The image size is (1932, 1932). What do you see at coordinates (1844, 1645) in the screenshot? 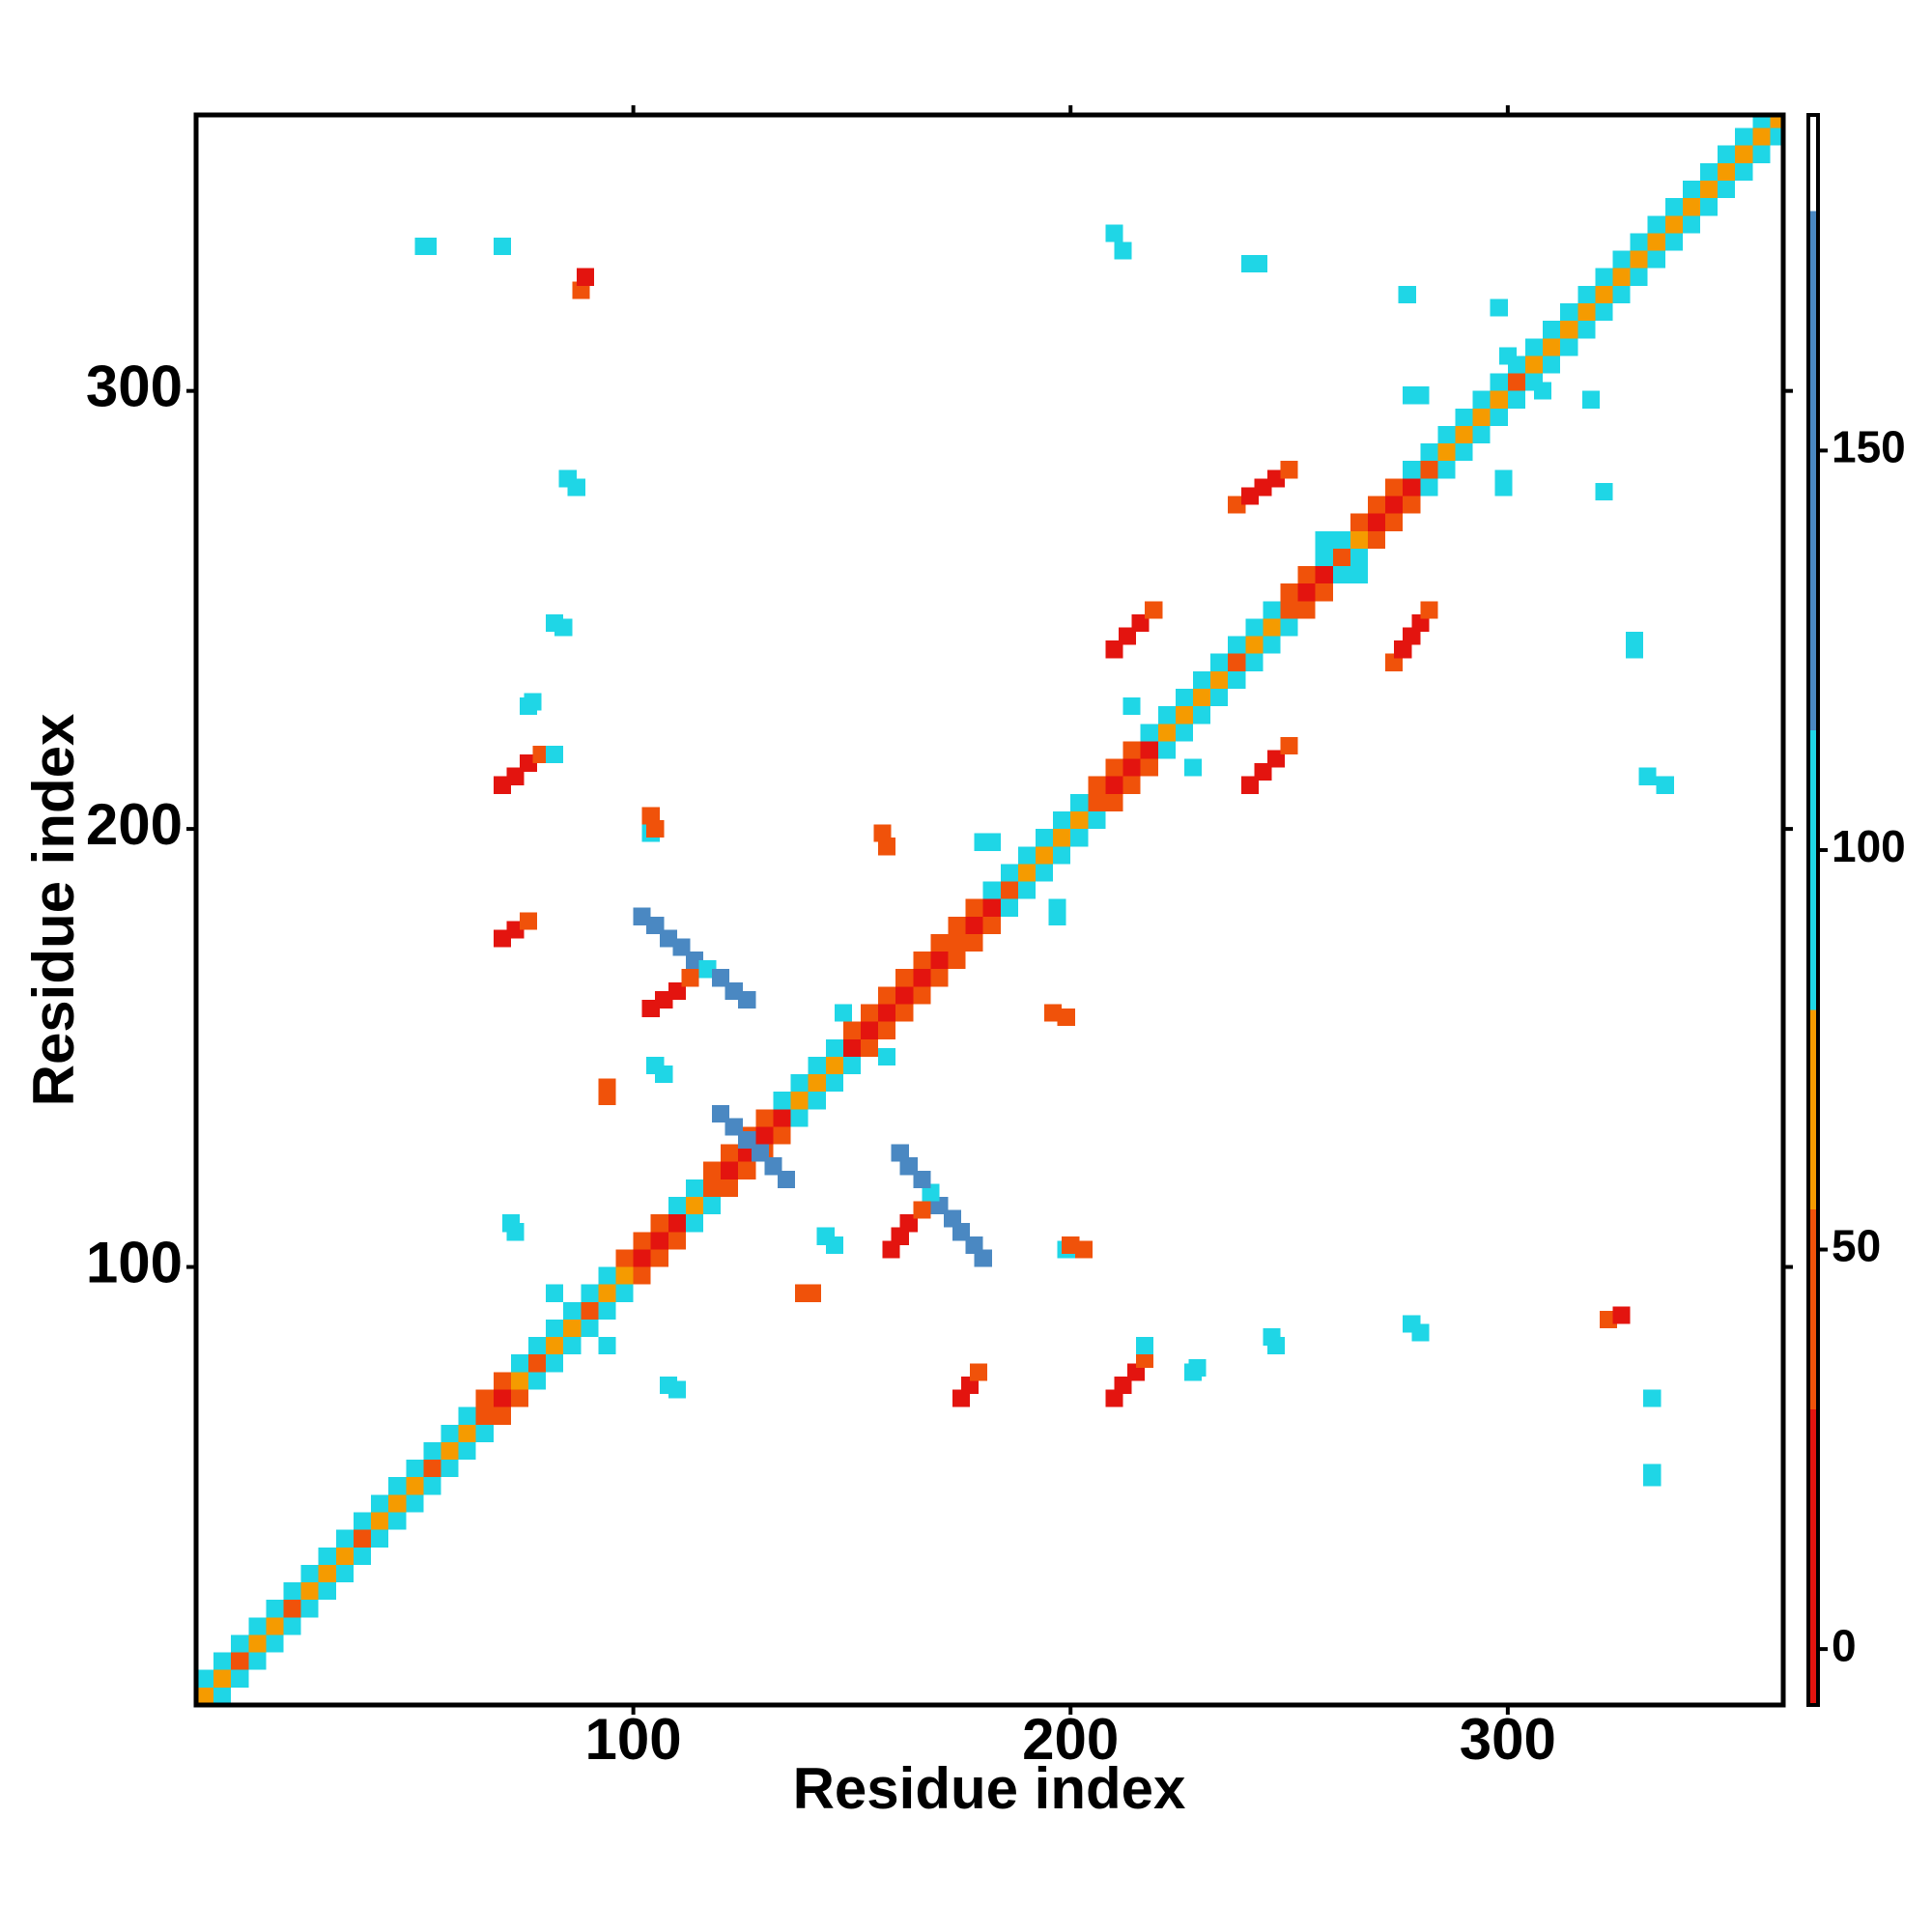
I see `colorbar-tick-label: 0` at bounding box center [1844, 1645].